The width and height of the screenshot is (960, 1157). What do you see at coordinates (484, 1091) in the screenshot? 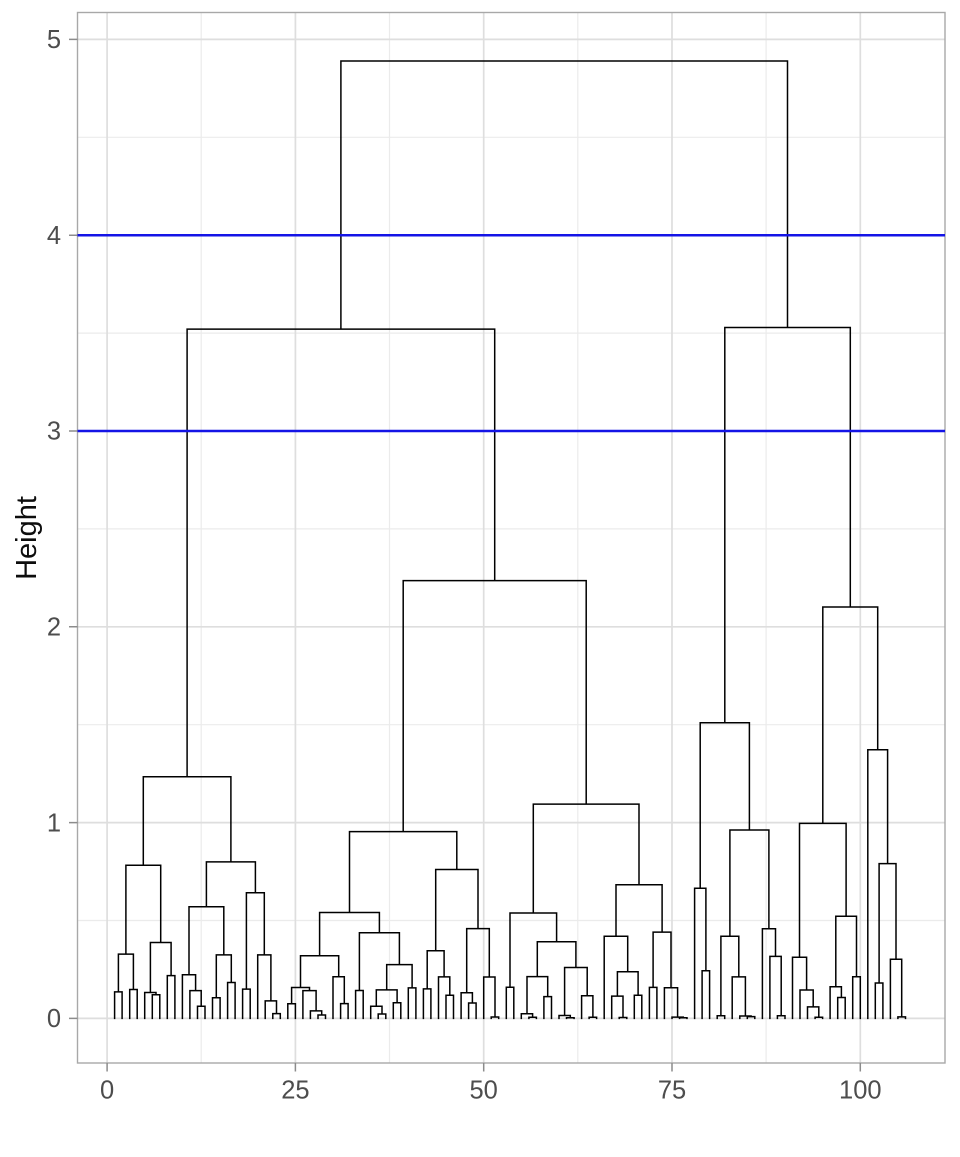
I see `svg-text: 50` at bounding box center [484, 1091].